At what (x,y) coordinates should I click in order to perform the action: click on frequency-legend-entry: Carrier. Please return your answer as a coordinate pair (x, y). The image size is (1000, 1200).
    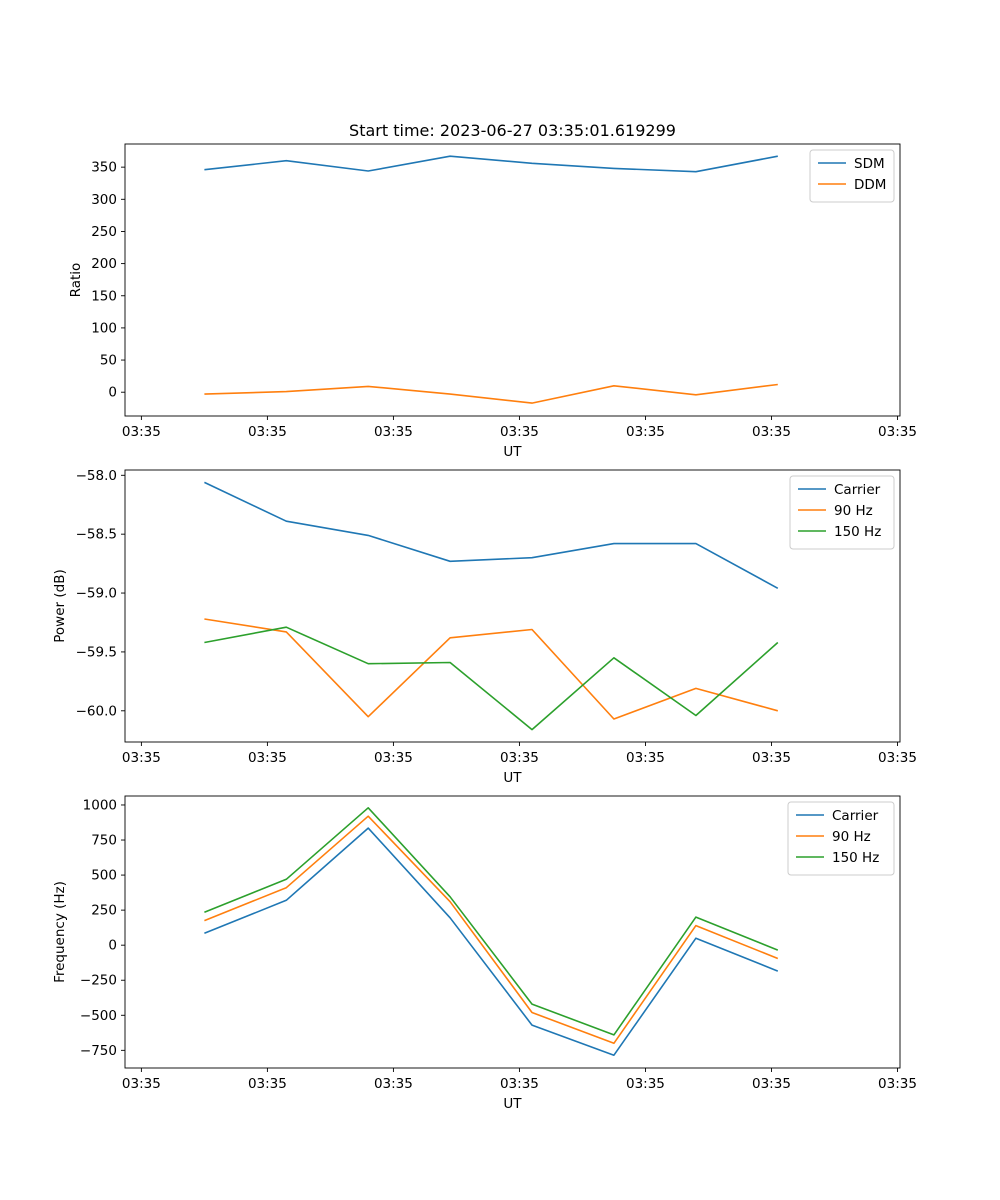
    Looking at the image, I should click on (855, 816).